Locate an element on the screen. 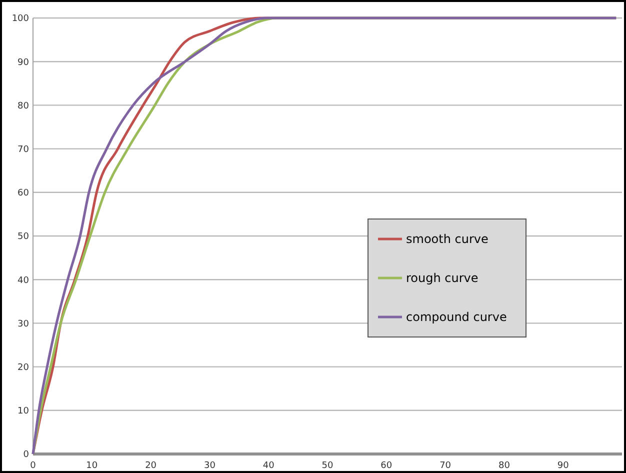  legend-label: compound curve is located at coordinates (456, 317).